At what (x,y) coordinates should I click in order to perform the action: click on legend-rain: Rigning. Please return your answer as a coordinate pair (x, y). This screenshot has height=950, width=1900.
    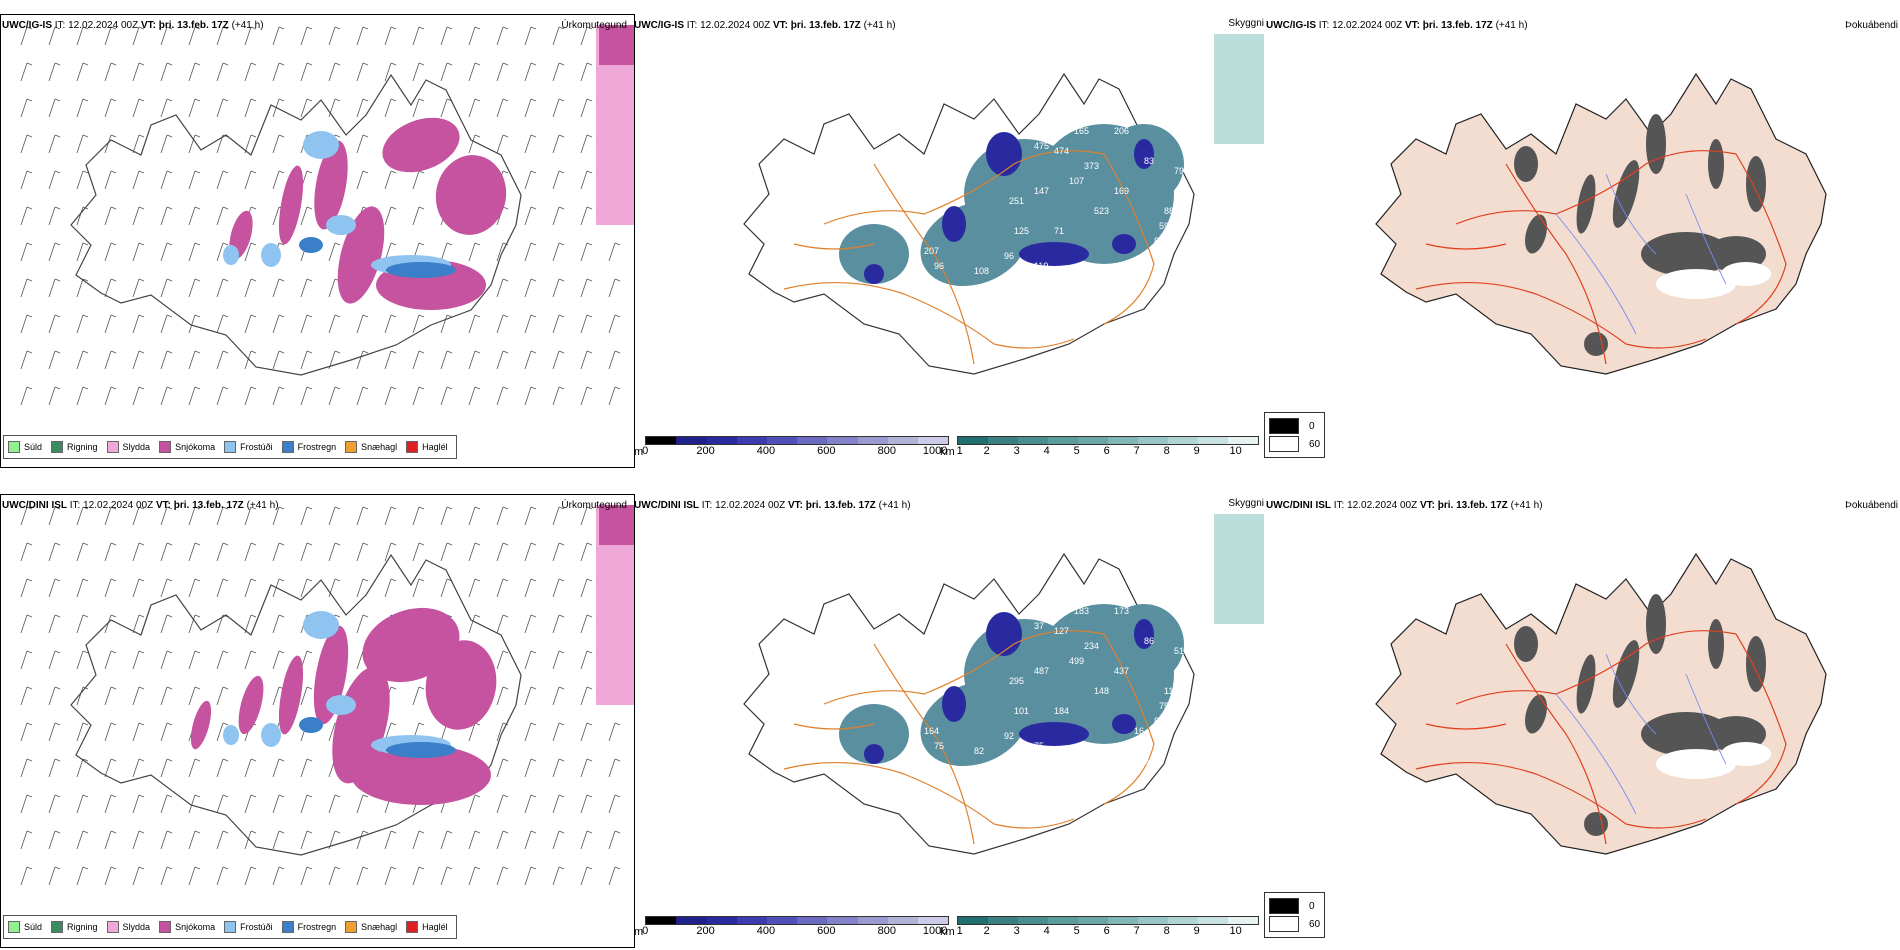
    Looking at the image, I should click on (74, 447).